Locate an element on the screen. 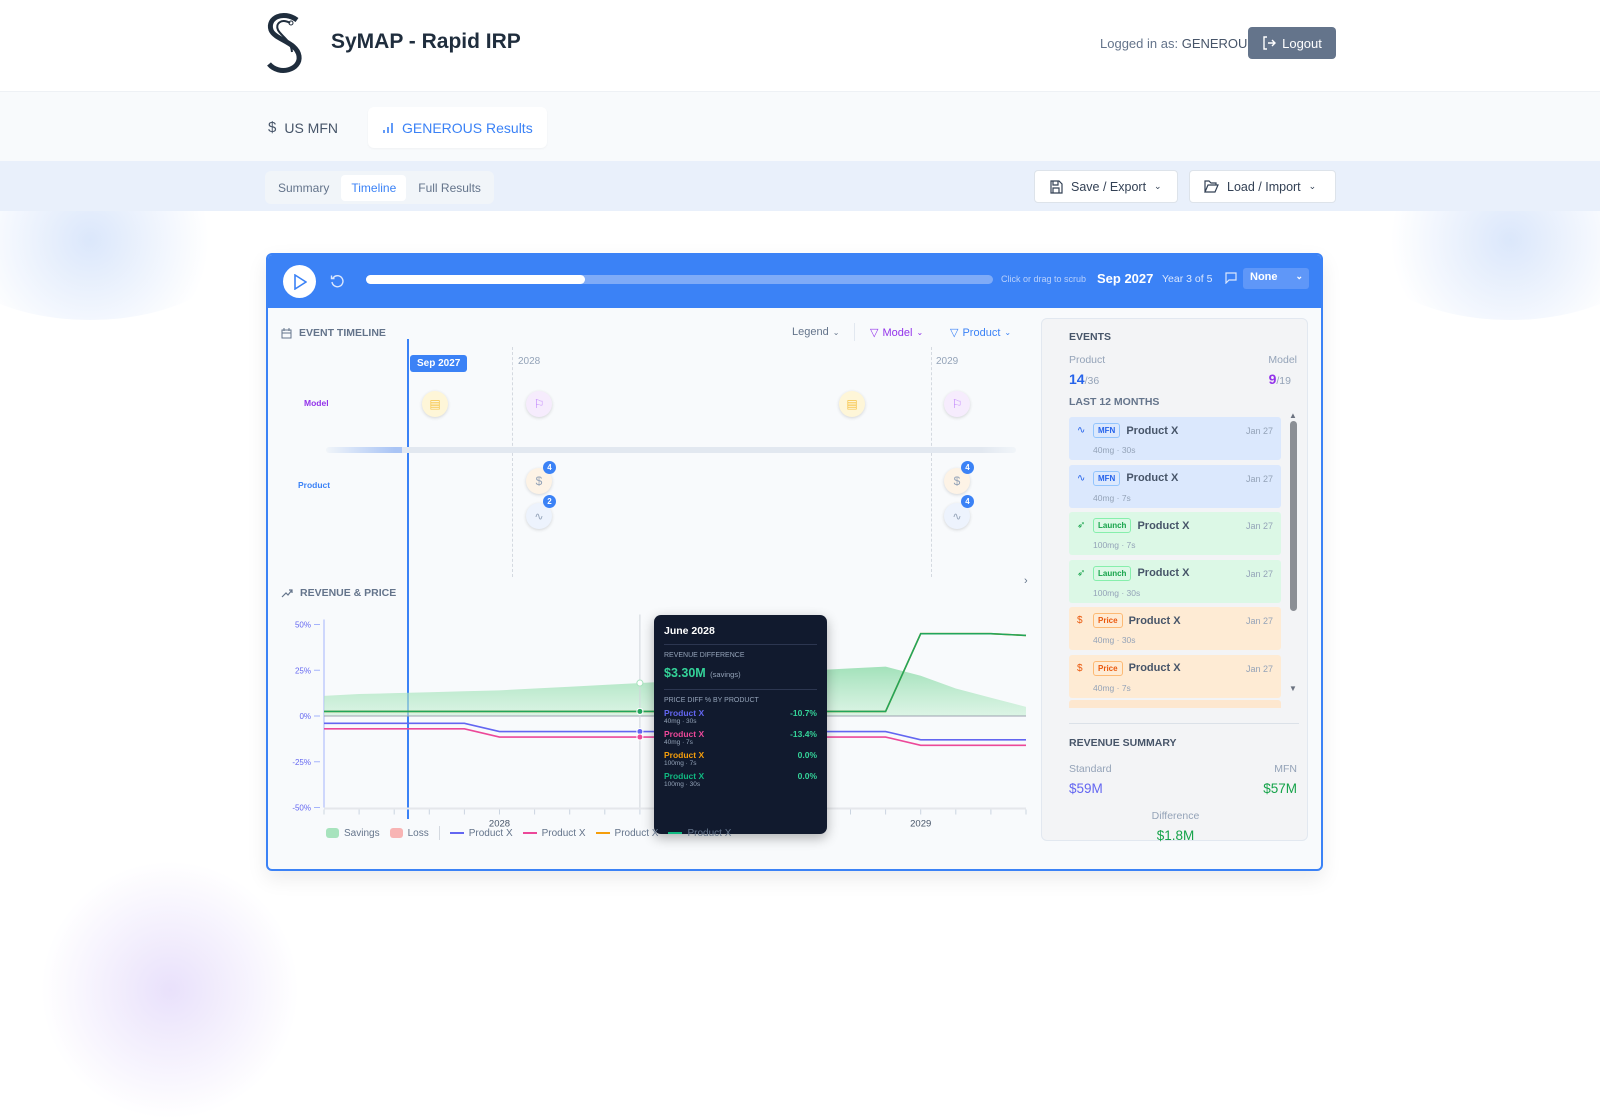 The height and width of the screenshot is (1120, 1600). annotation-select: None ⌄ is located at coordinates (1276, 278).